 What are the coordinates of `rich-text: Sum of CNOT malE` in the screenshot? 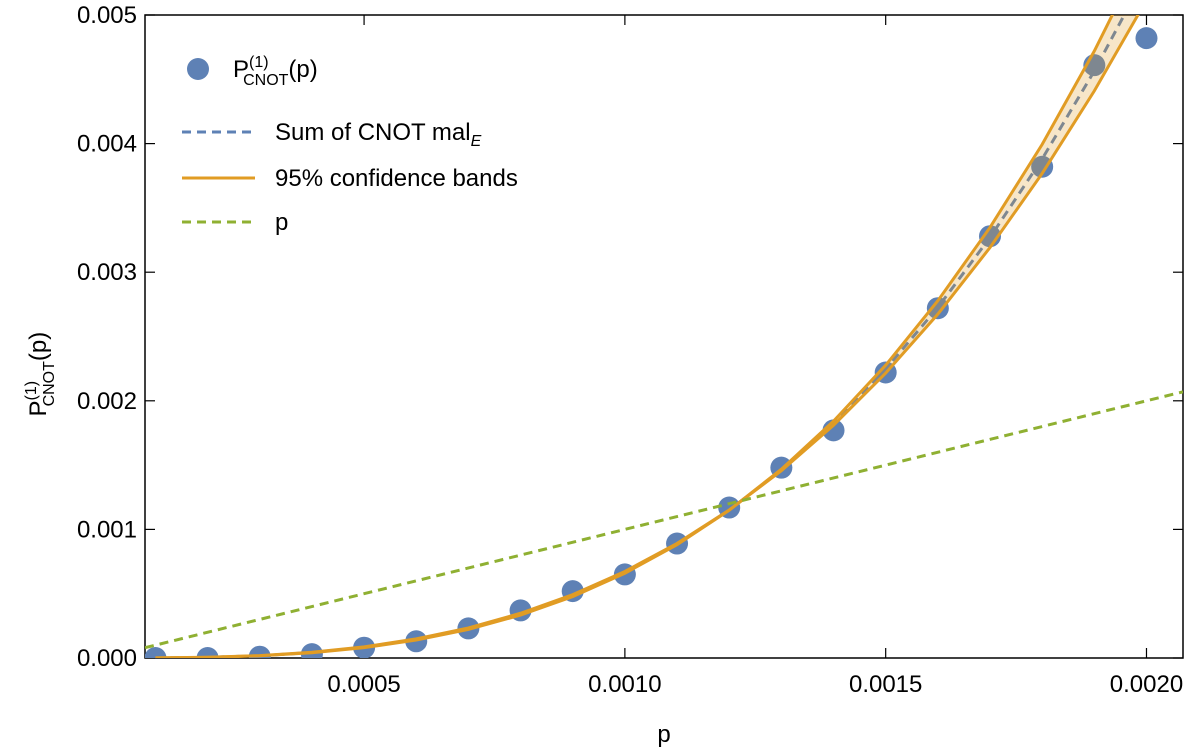 It's located at (378, 134).